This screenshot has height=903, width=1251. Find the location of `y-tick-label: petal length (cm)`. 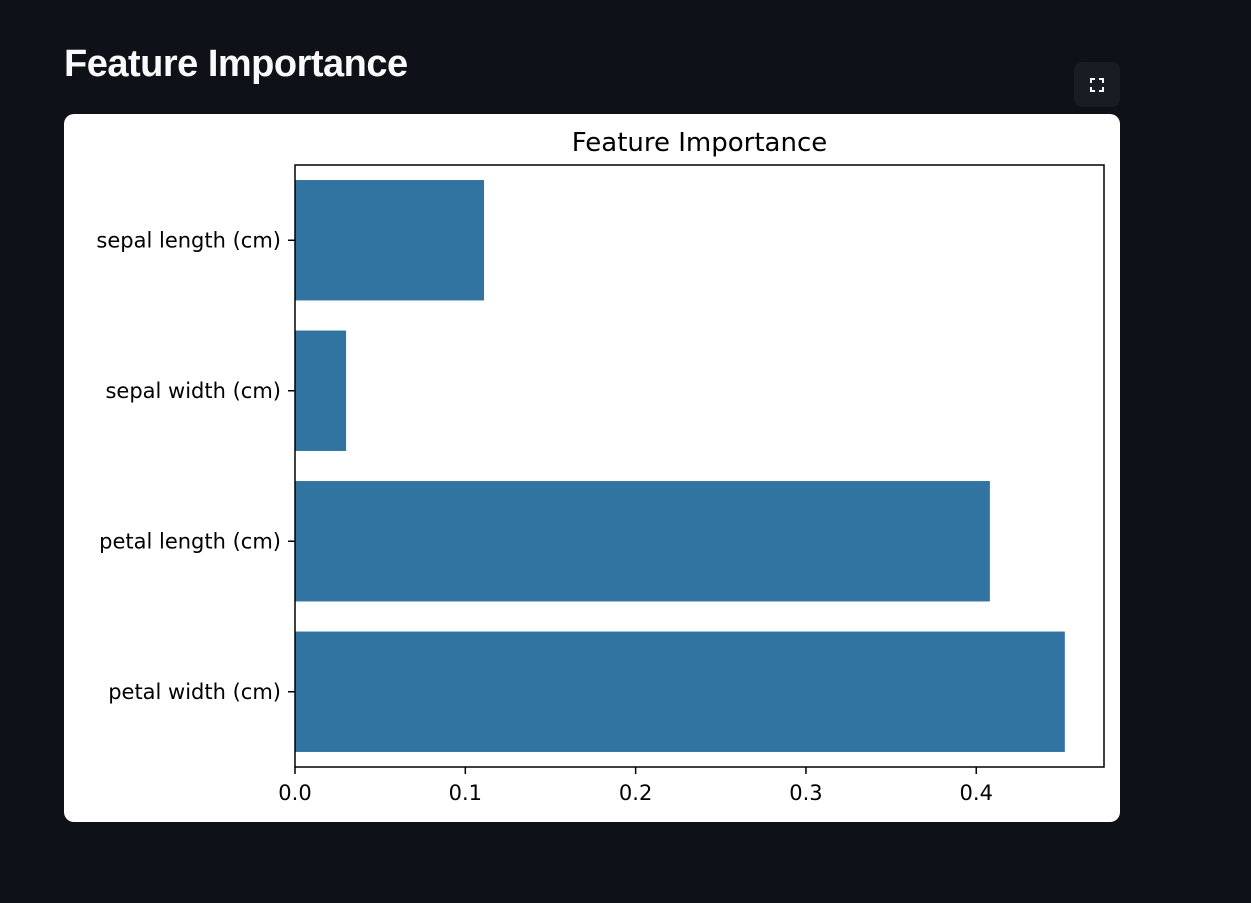

y-tick-label: petal length (cm) is located at coordinates (190, 541).